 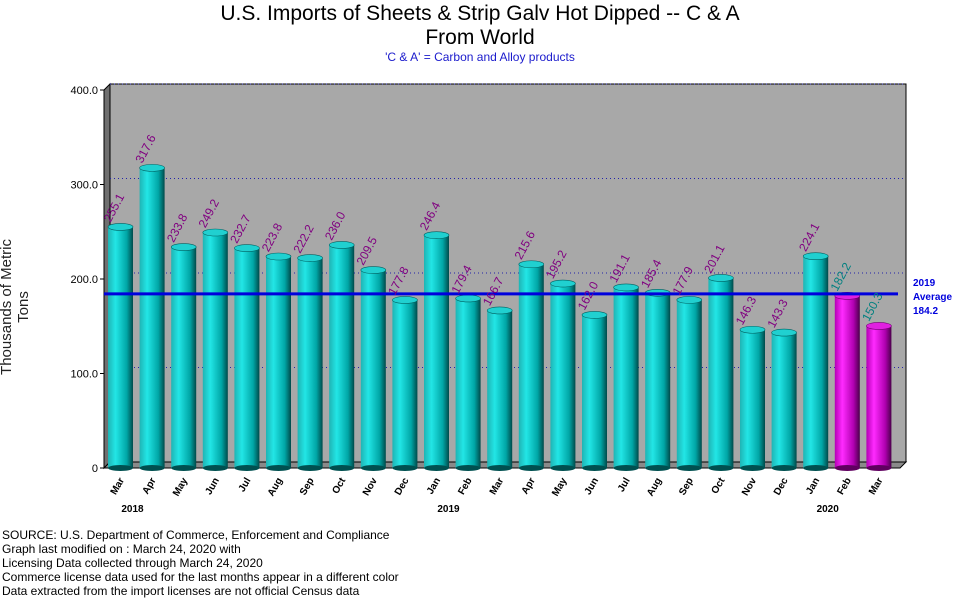 I want to click on x-year-label: 2020, so click(x=828, y=509).